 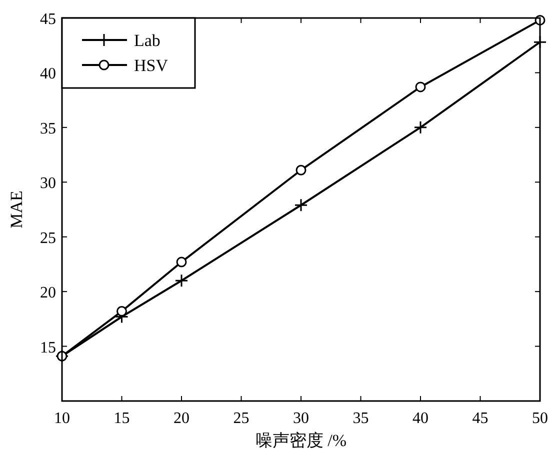 I want to click on x-tick-label: 15, so click(x=122, y=418).